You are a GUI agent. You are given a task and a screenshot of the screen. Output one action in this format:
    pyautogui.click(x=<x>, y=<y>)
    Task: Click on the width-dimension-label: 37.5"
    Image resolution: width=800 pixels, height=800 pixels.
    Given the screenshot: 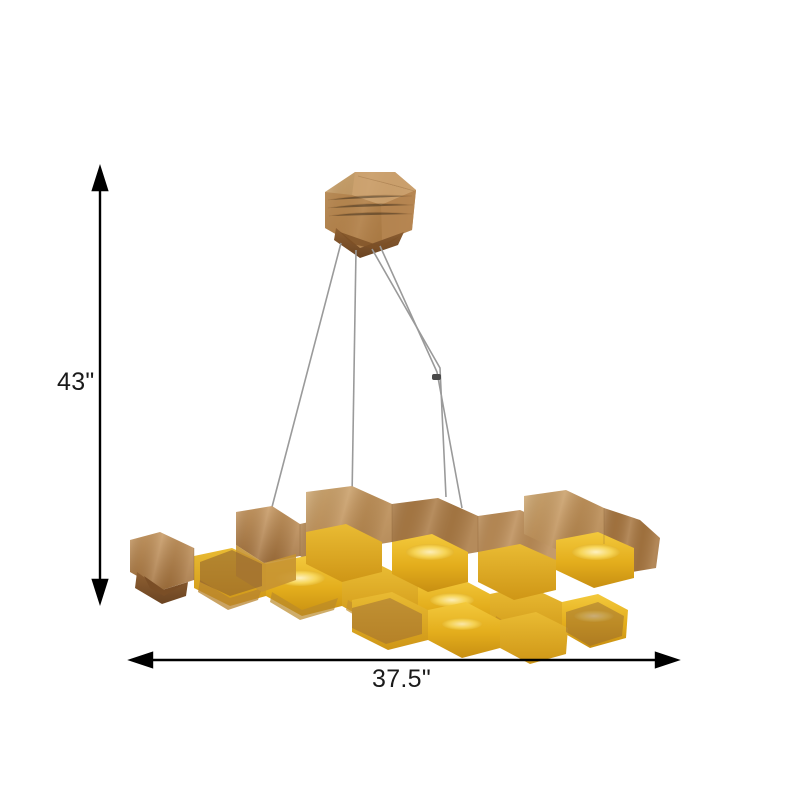 What is the action you would take?
    pyautogui.click(x=402, y=679)
    